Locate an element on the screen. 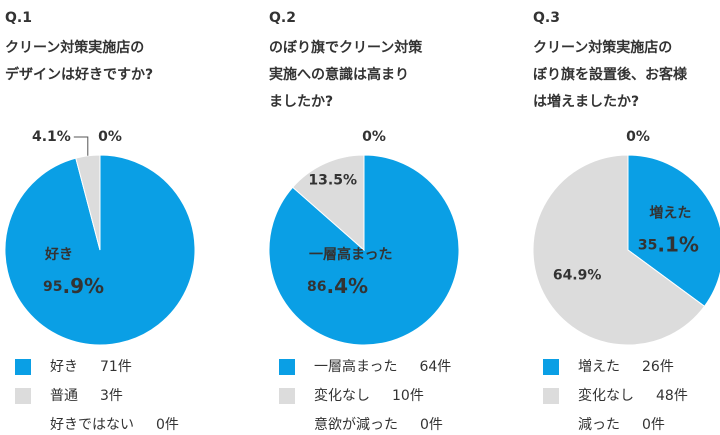 The width and height of the screenshot is (720, 435). legend-label: 好き is located at coordinates (64, 367).